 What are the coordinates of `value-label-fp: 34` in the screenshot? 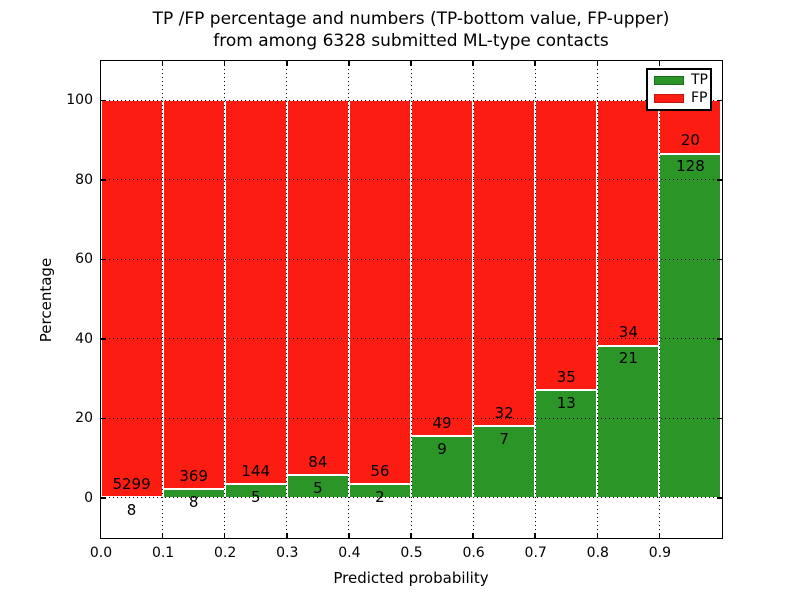 It's located at (628, 332).